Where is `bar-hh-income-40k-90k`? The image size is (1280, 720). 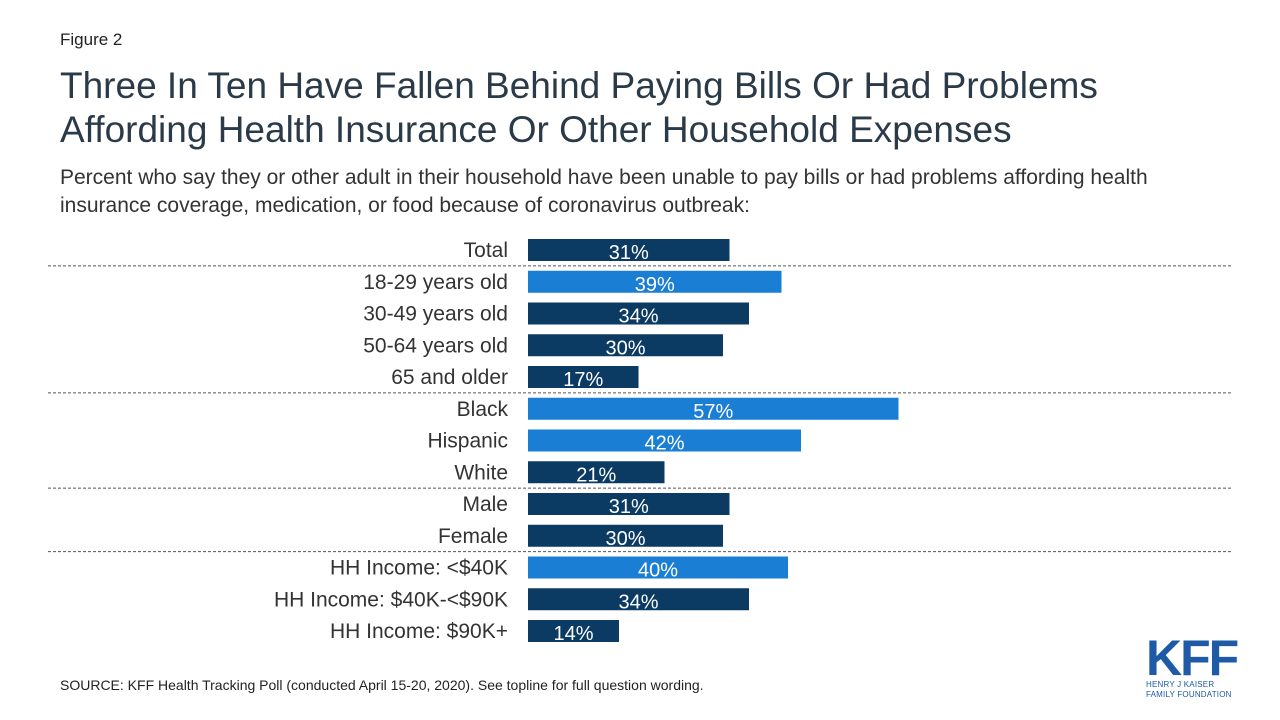 bar-hh-income-40k-90k is located at coordinates (638, 599).